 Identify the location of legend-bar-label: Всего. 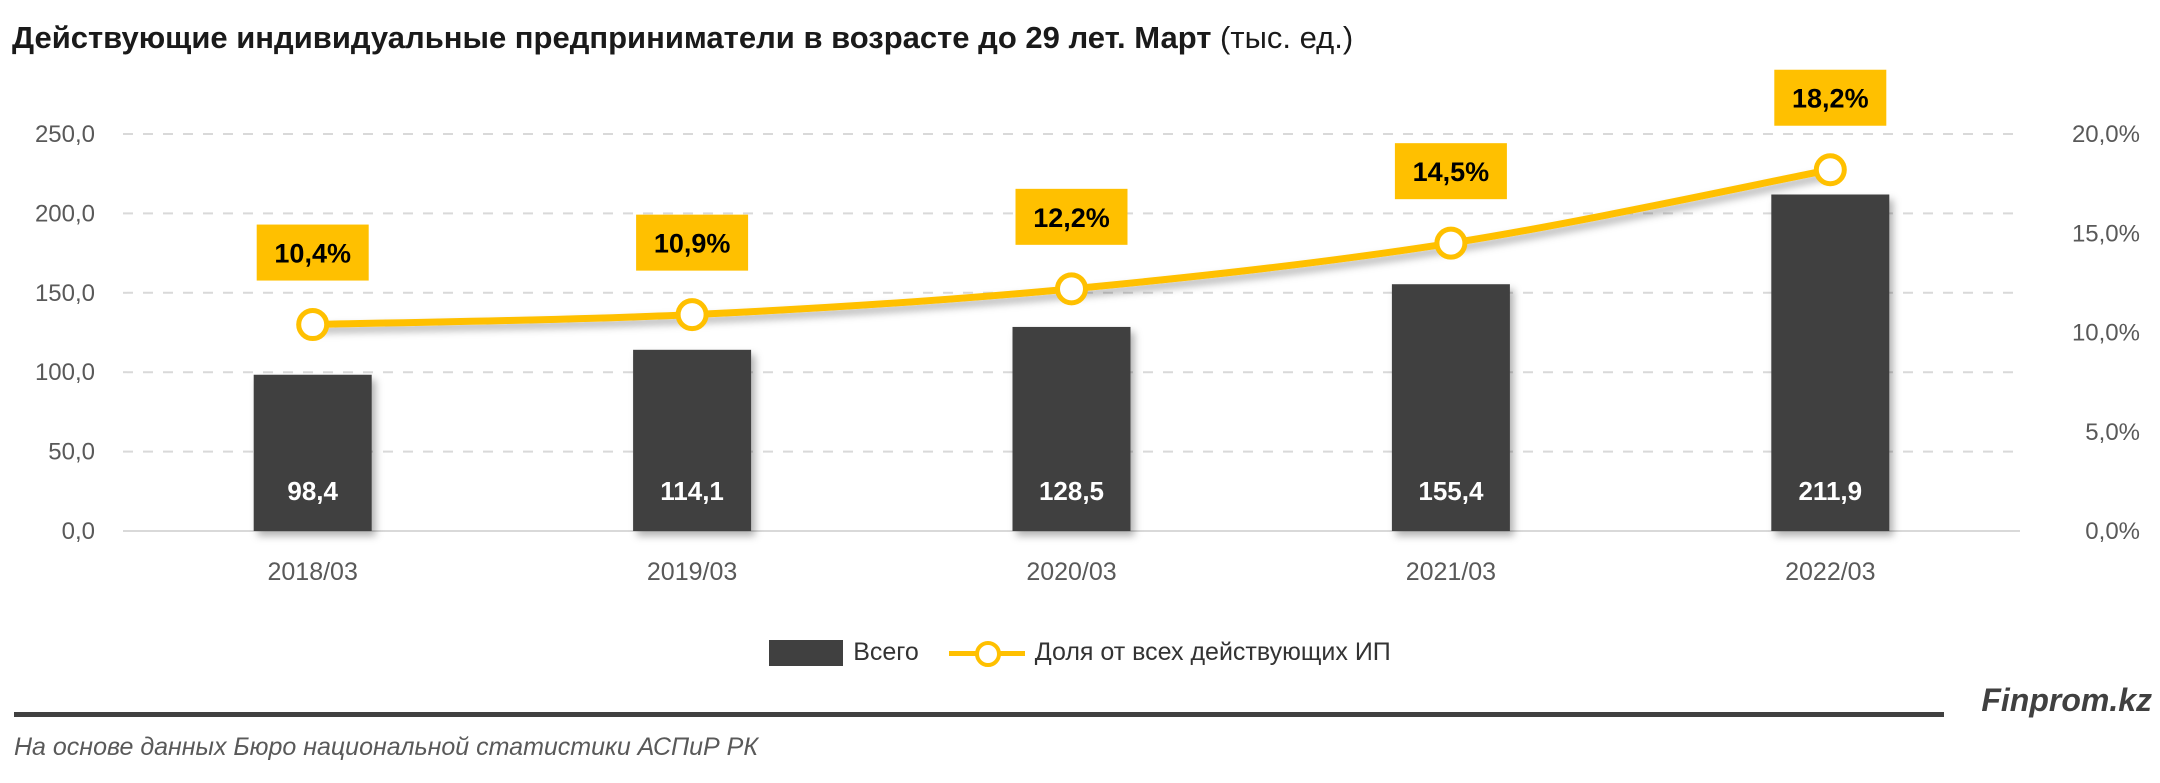
(886, 652).